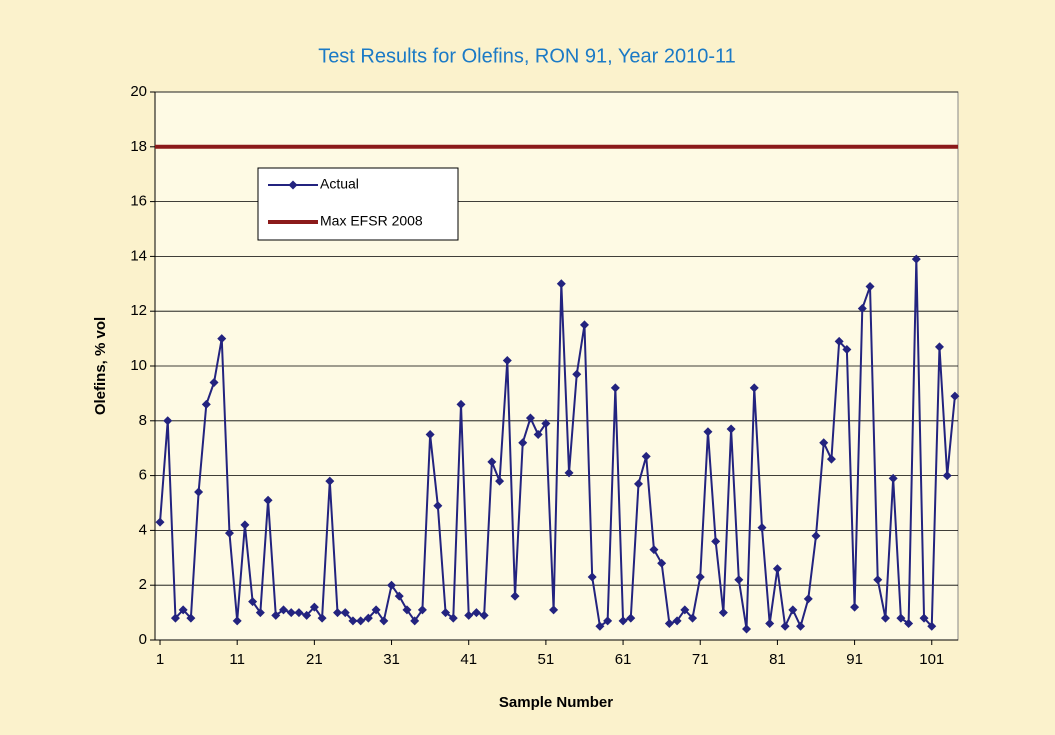  What do you see at coordinates (468, 659) in the screenshot?
I see `x-tick-label: 41` at bounding box center [468, 659].